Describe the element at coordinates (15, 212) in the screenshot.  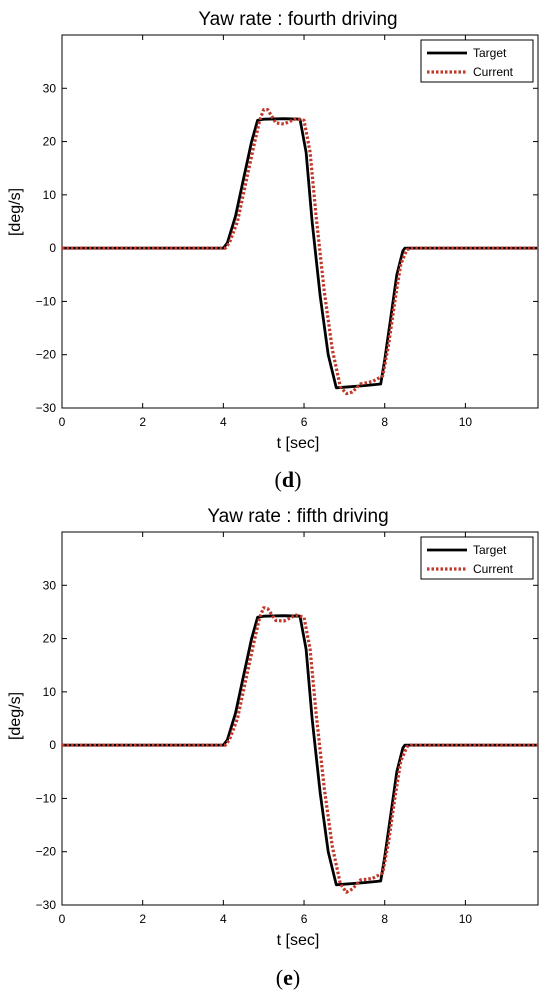
I see `chart-d-ylabel: [deg/s]` at that location.